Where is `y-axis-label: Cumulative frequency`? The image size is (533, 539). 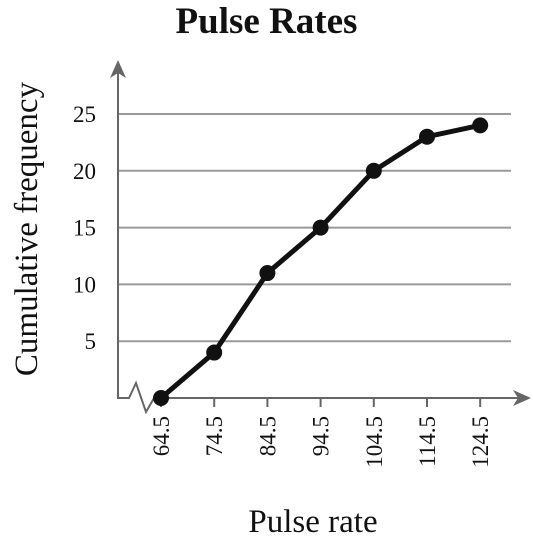 y-axis-label: Cumulative frequency is located at coordinates (27, 228).